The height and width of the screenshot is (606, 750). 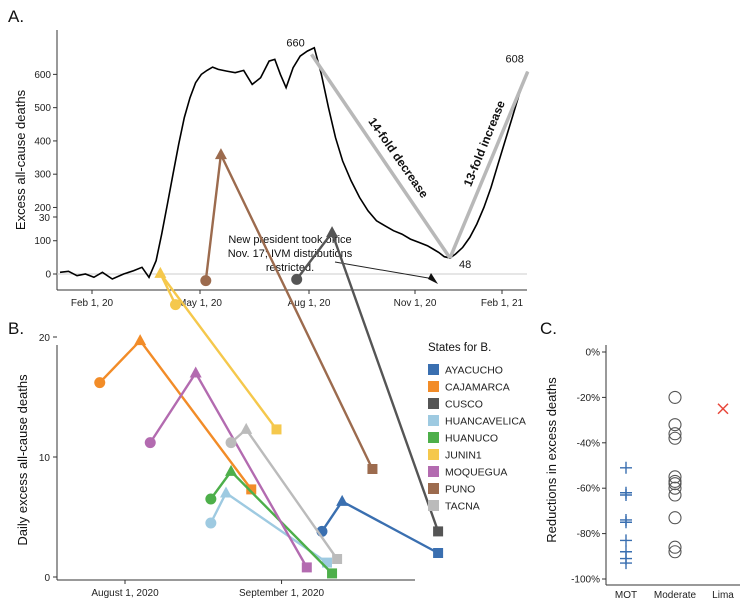 I want to click on point-end-tacna, so click(x=337, y=559).